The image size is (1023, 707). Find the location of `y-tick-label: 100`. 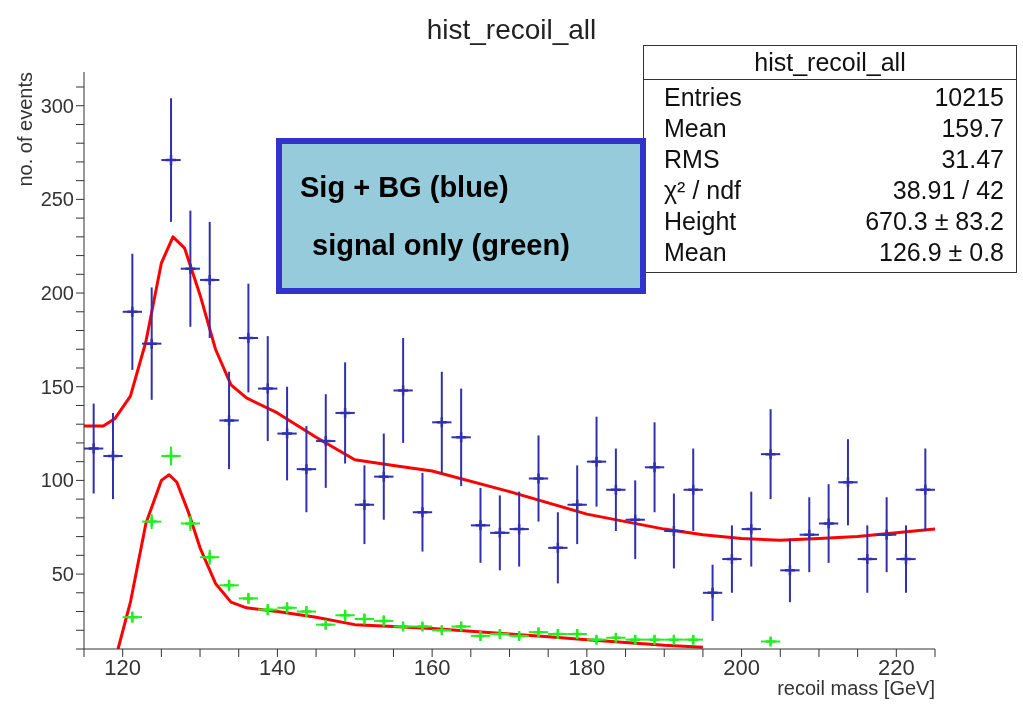

y-tick-label: 100 is located at coordinates (57, 480).